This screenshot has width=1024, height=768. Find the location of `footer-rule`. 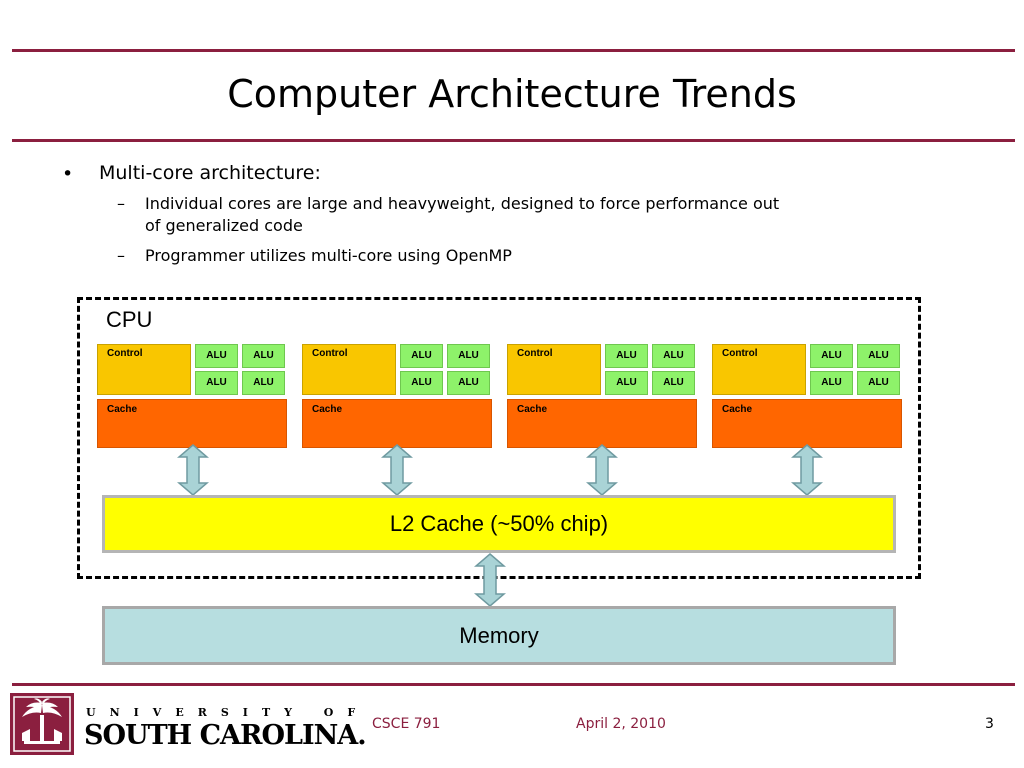

footer-rule is located at coordinates (513, 684).